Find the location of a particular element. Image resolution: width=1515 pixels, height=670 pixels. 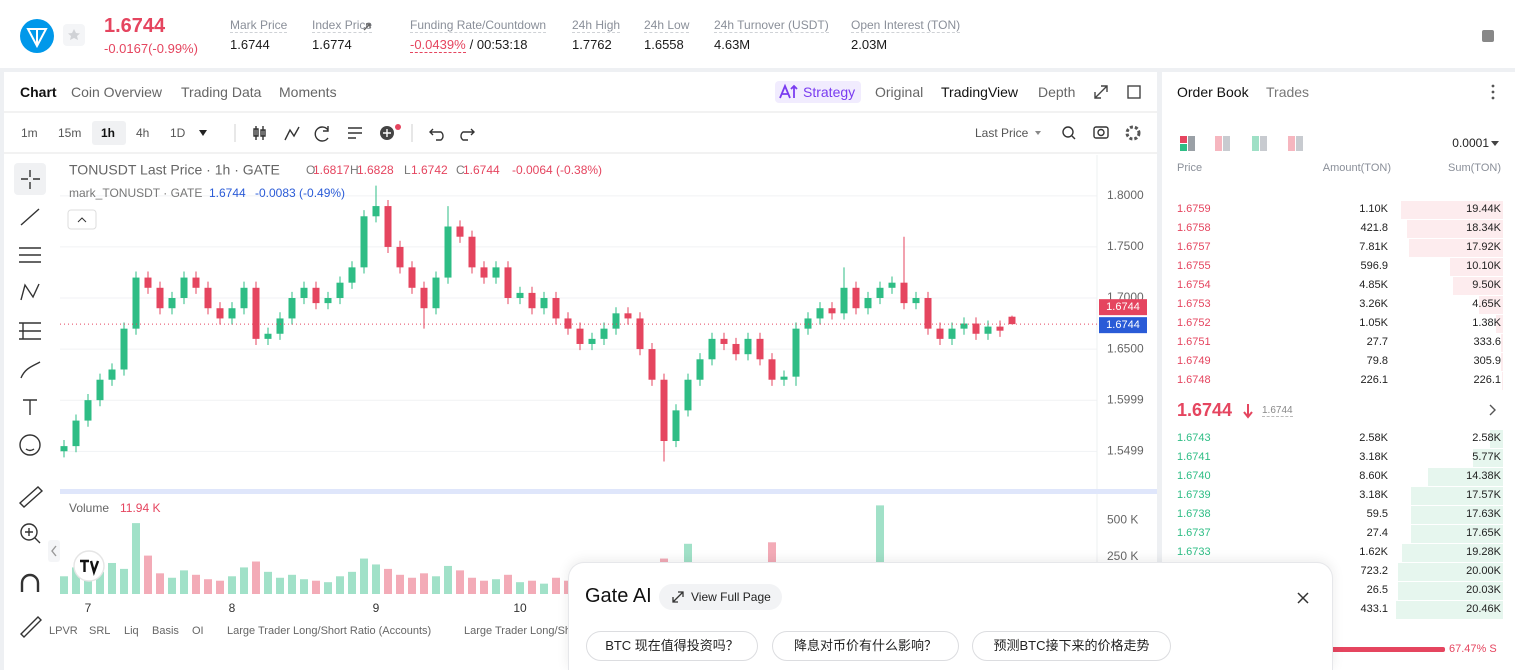

interval: 1m is located at coordinates (29, 133).